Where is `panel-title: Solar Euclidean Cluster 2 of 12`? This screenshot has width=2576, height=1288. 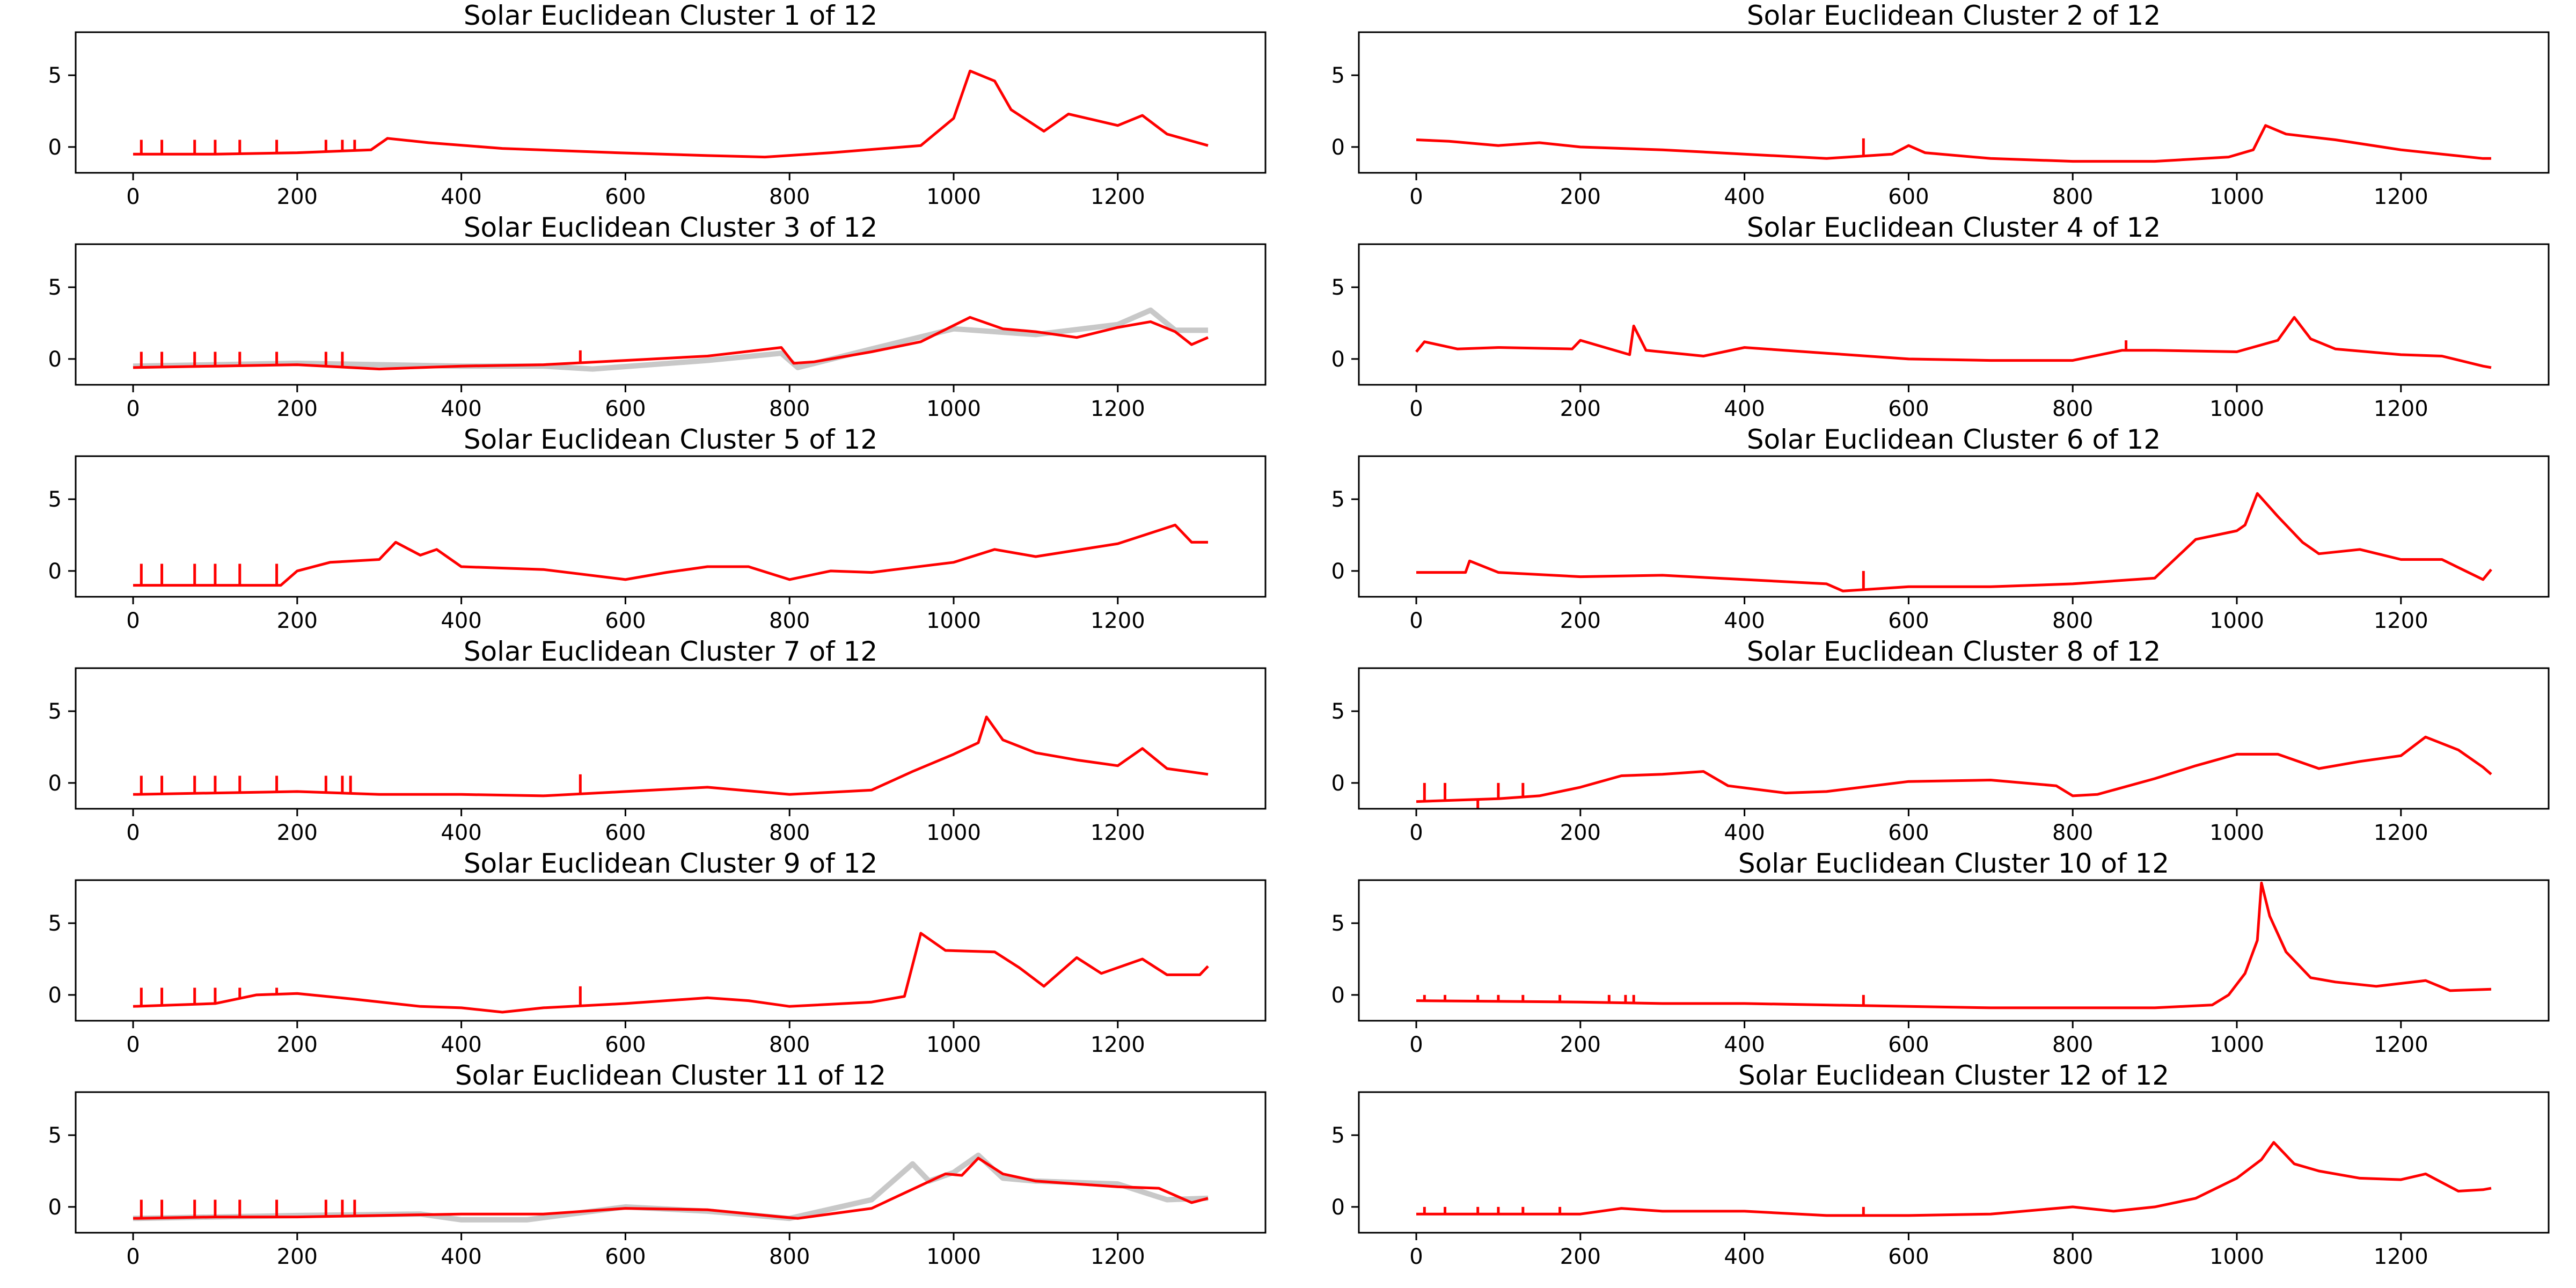 panel-title: Solar Euclidean Cluster 2 of 12 is located at coordinates (1954, 15).